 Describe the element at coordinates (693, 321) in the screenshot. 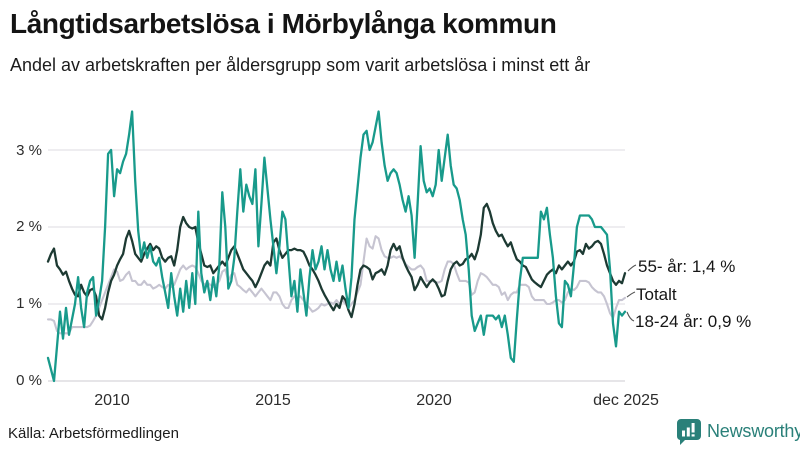

I see `series-label-18-24: 18-24 år: 0,9 %` at that location.